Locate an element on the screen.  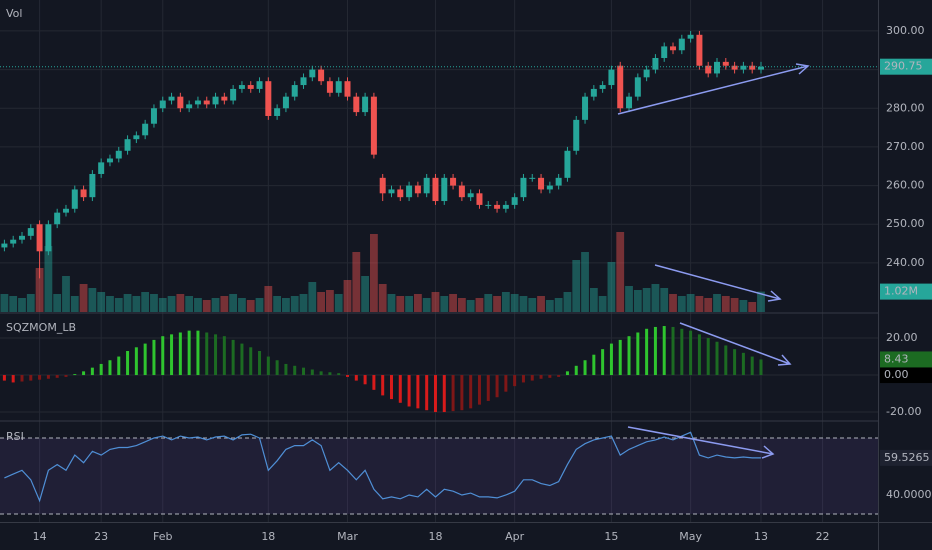
x-tick-label: 18 is located at coordinates (268, 536).